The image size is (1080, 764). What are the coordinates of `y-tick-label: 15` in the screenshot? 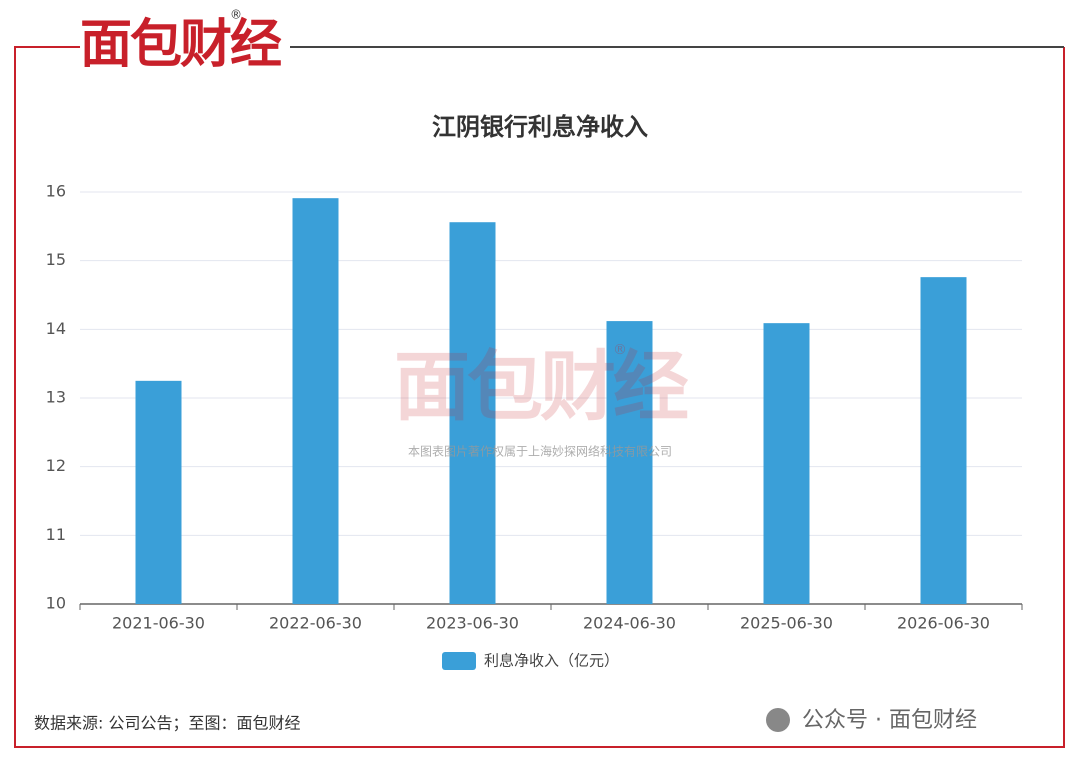 It's located at (56, 259).